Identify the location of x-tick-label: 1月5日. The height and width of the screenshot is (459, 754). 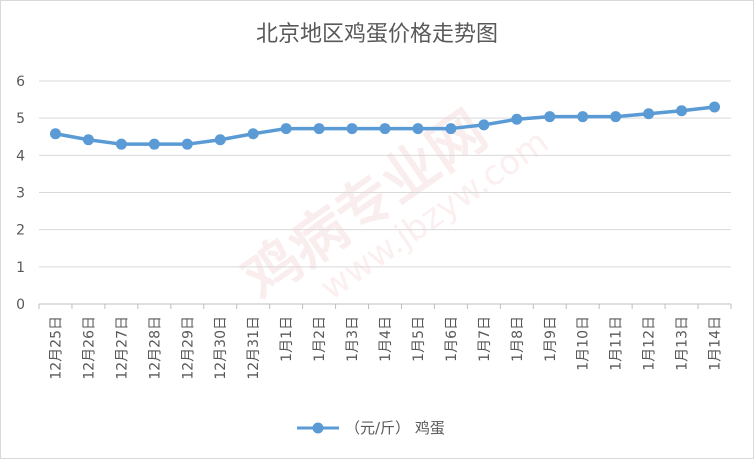
(419, 339).